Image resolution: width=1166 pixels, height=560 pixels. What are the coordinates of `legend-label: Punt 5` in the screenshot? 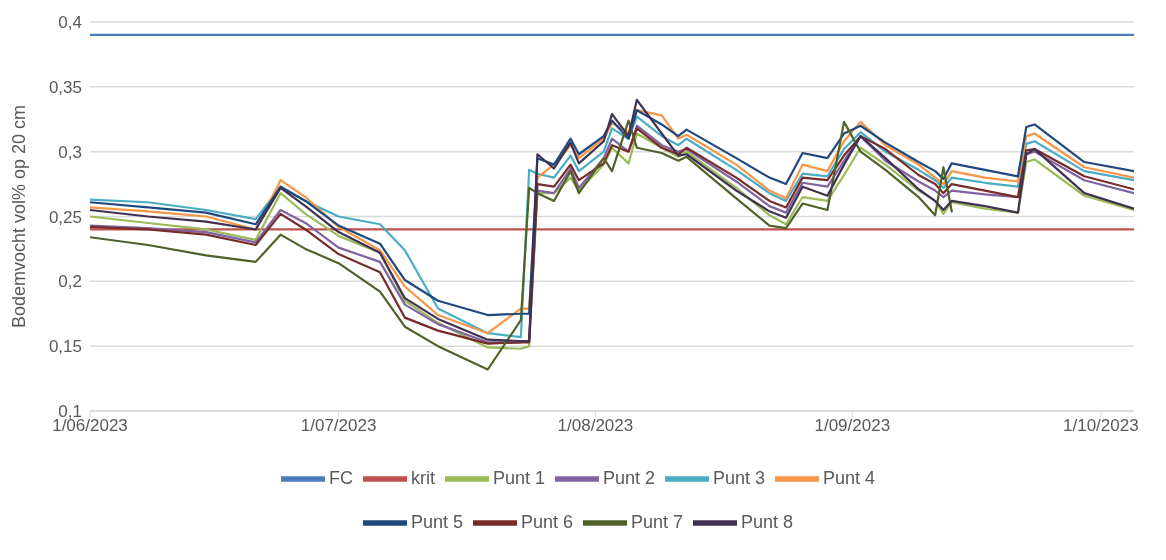 It's located at (436, 521).